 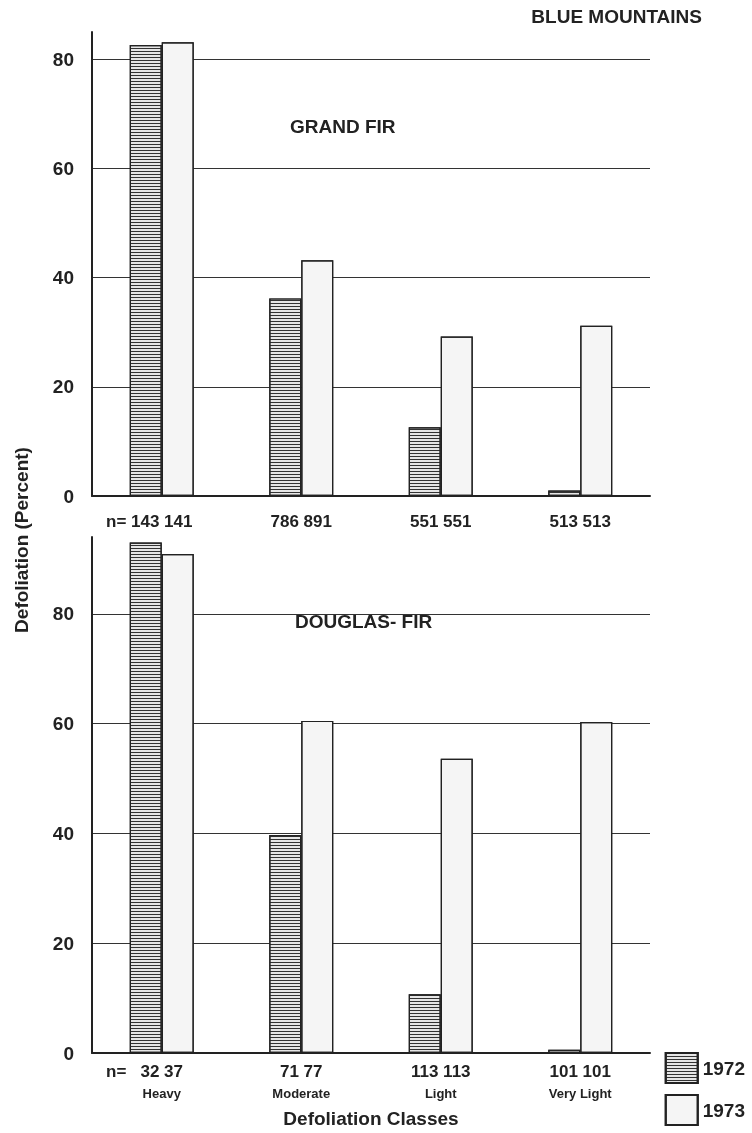 What do you see at coordinates (301, 1093) in the screenshot?
I see `x-tick-label: Moderate` at bounding box center [301, 1093].